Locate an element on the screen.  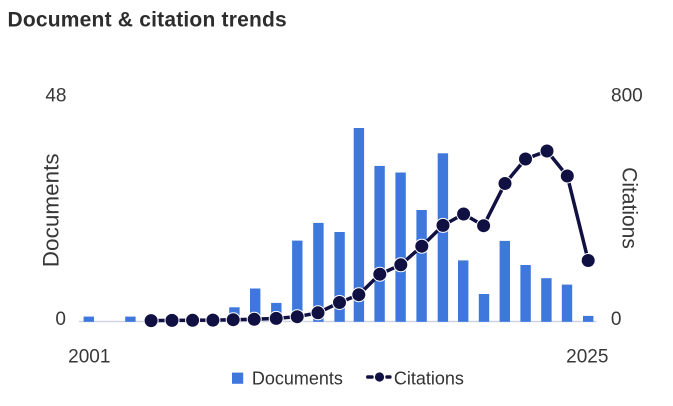
svg-text: 2001 is located at coordinates (89, 356).